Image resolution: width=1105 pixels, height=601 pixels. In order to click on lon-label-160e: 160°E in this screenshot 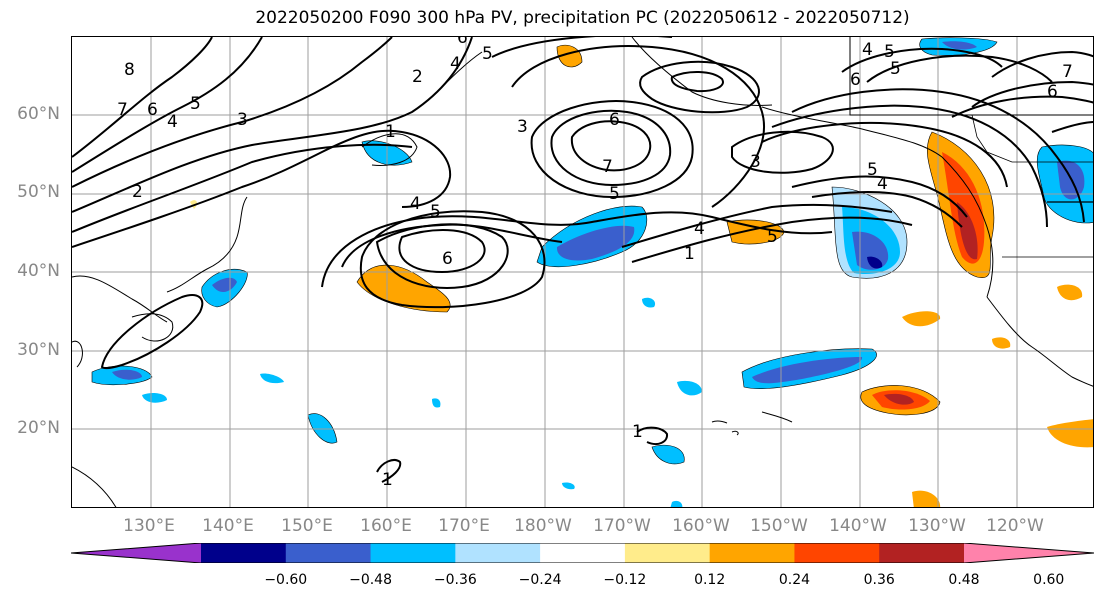, I will do `click(386, 526)`.